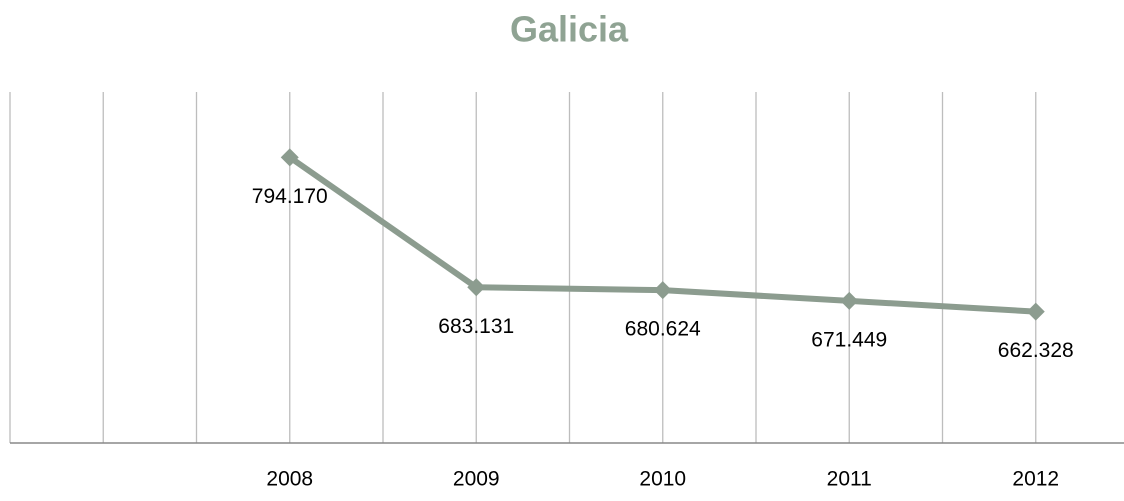 The width and height of the screenshot is (1124, 501). What do you see at coordinates (662, 479) in the screenshot?
I see `x-tick-label: 2010` at bounding box center [662, 479].